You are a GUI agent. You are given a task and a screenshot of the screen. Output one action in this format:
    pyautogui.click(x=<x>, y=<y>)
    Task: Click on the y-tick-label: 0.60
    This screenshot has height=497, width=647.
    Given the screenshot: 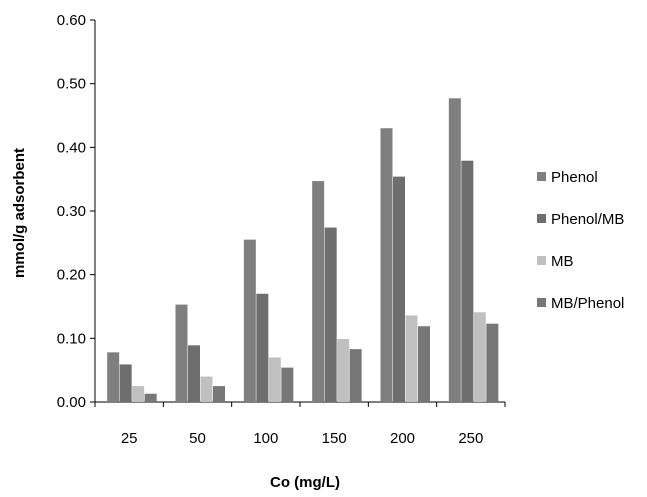 What is the action you would take?
    pyautogui.click(x=71, y=20)
    